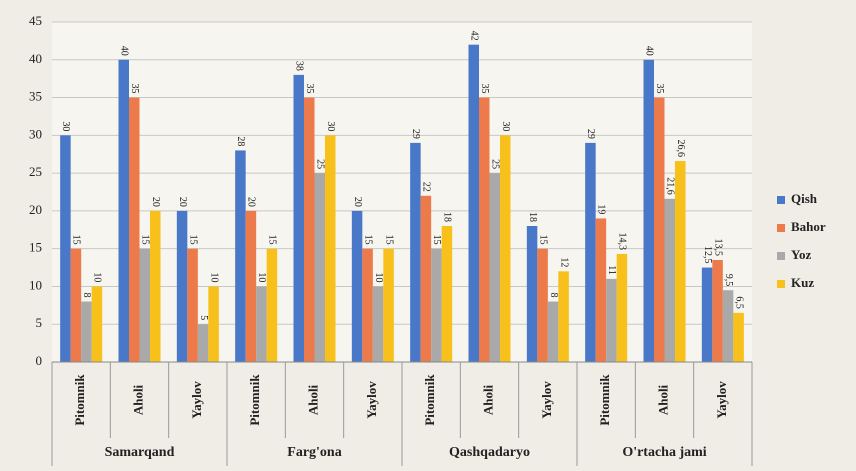 This screenshot has height=471, width=856. Describe the element at coordinates (801, 254) in the screenshot. I see `legend-label: Yoz` at that location.